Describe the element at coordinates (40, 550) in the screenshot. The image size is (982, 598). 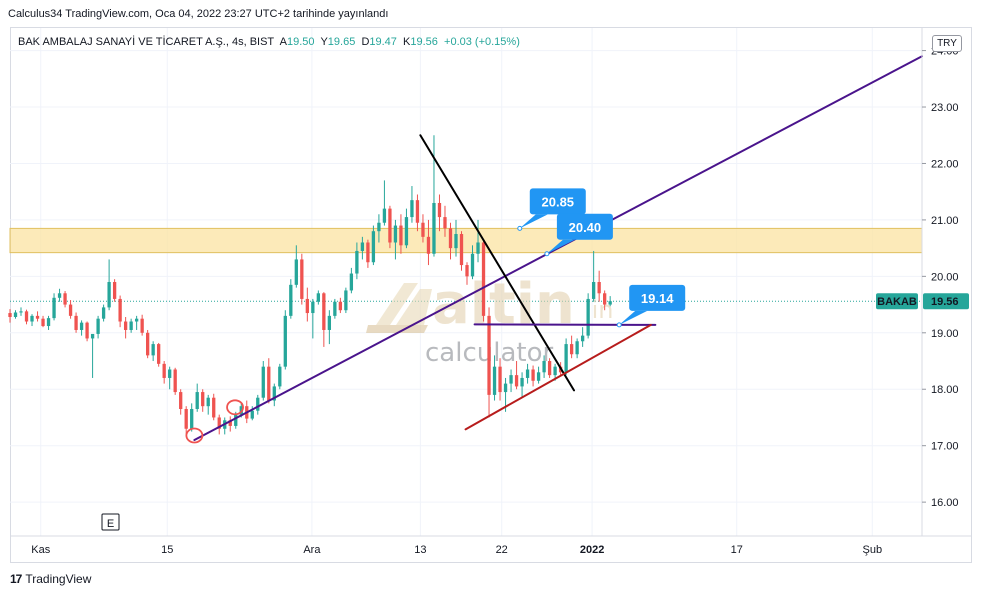
I see `x-tick-label: Kas` at that location.